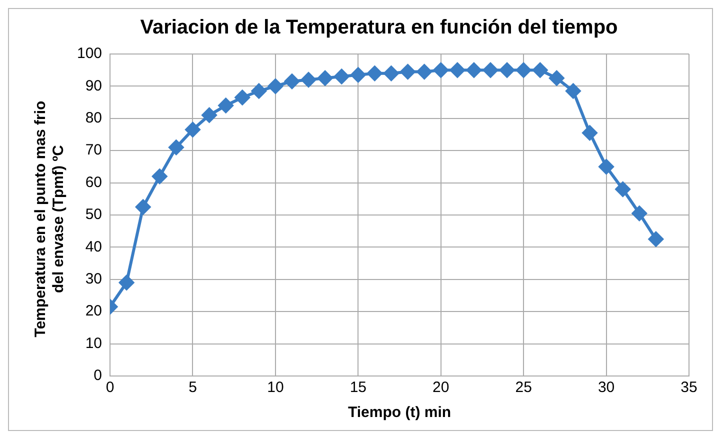 Image resolution: width=721 pixels, height=439 pixels. What do you see at coordinates (689, 387) in the screenshot?
I see `x-tick-label: 35` at bounding box center [689, 387].